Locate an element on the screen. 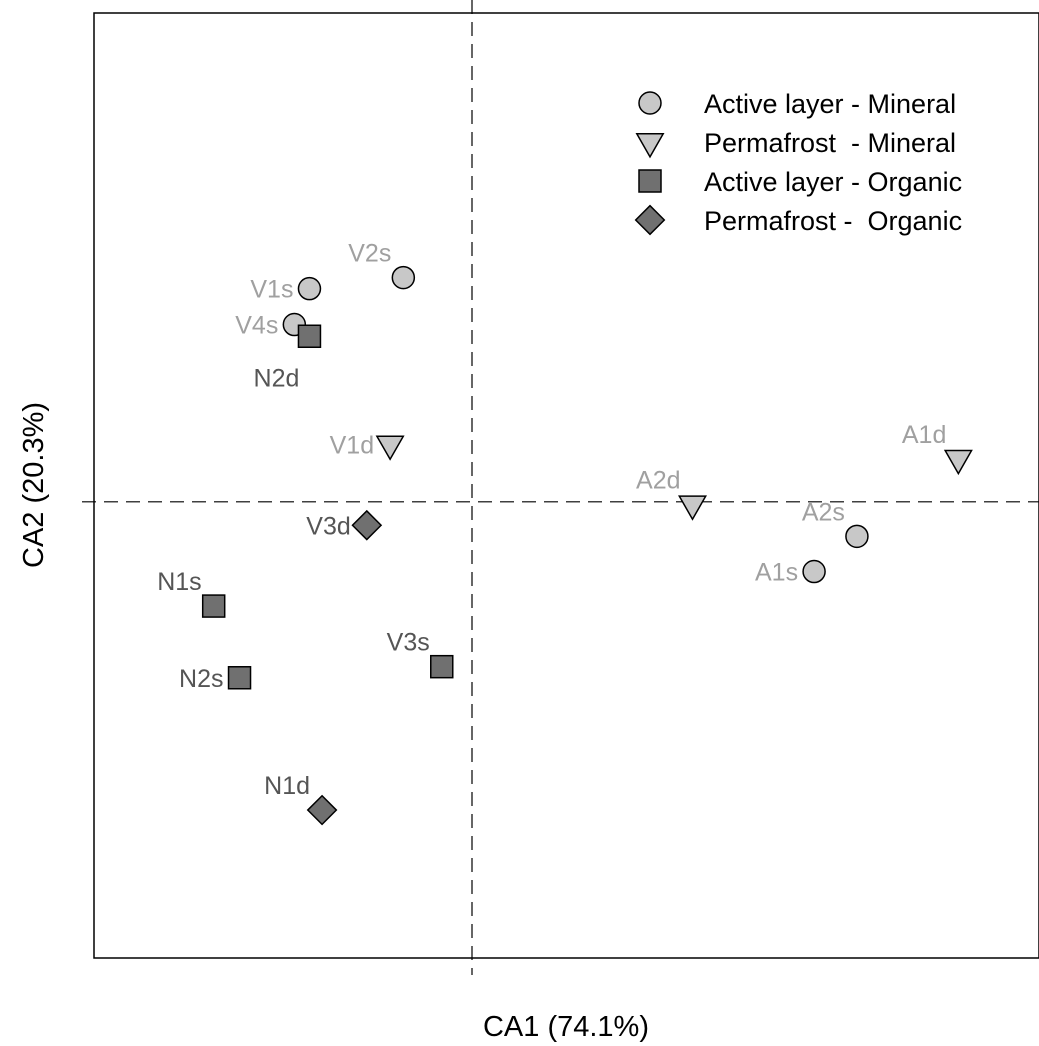 This screenshot has height=1046, width=1039. point-label-v2s: V2s is located at coordinates (369, 254).